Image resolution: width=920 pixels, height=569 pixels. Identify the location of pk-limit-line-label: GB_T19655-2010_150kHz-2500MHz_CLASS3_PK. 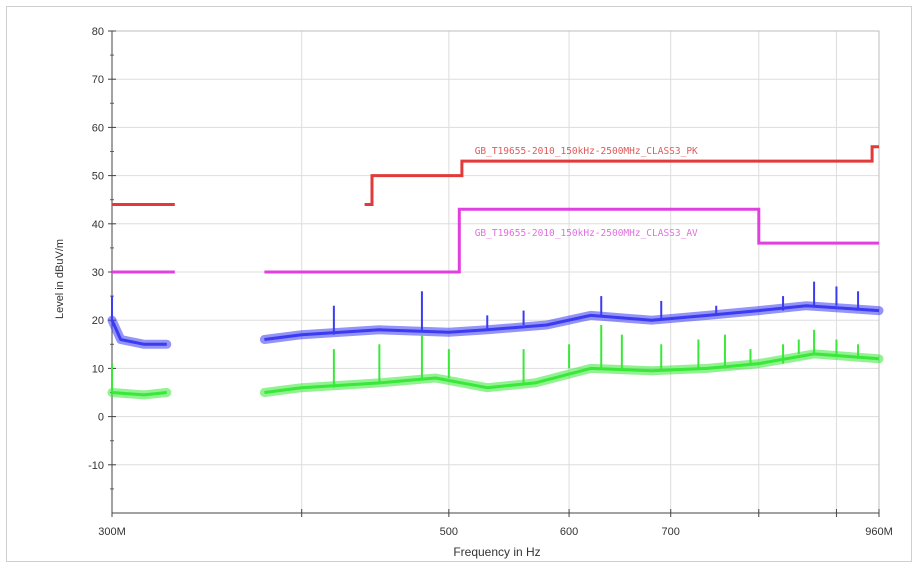
(586, 151).